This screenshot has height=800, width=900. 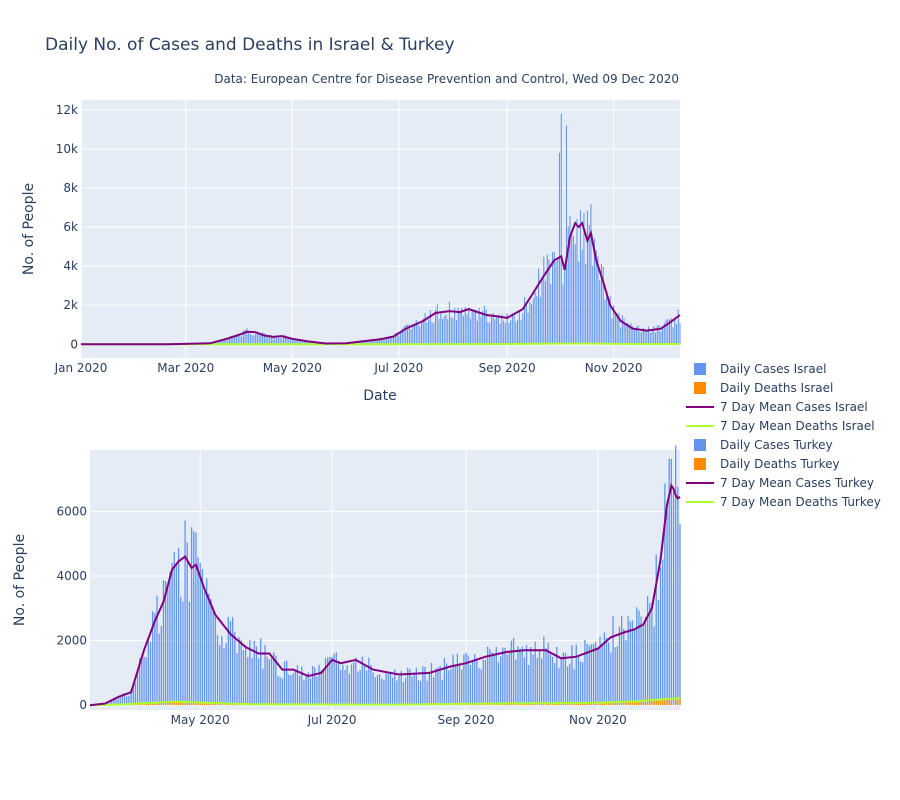 What do you see at coordinates (797, 426) in the screenshot?
I see `legend-label: 7 Day Mean Deaths Israel` at bounding box center [797, 426].